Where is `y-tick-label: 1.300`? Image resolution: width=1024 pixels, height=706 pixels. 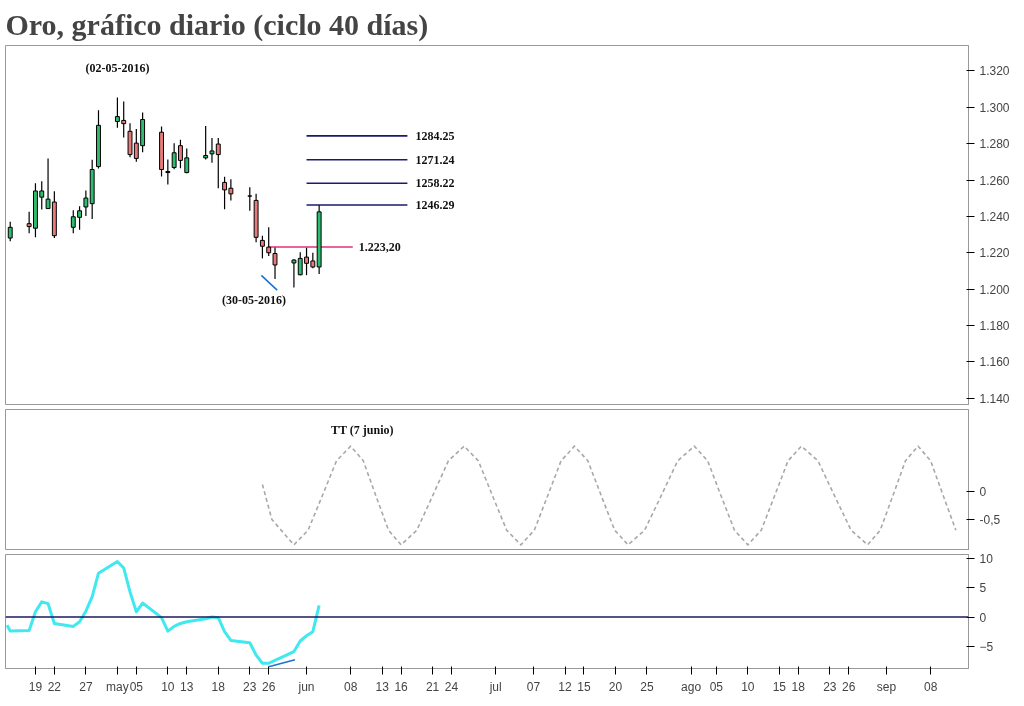
y-tick-label: 1.300 is located at coordinates (994, 107).